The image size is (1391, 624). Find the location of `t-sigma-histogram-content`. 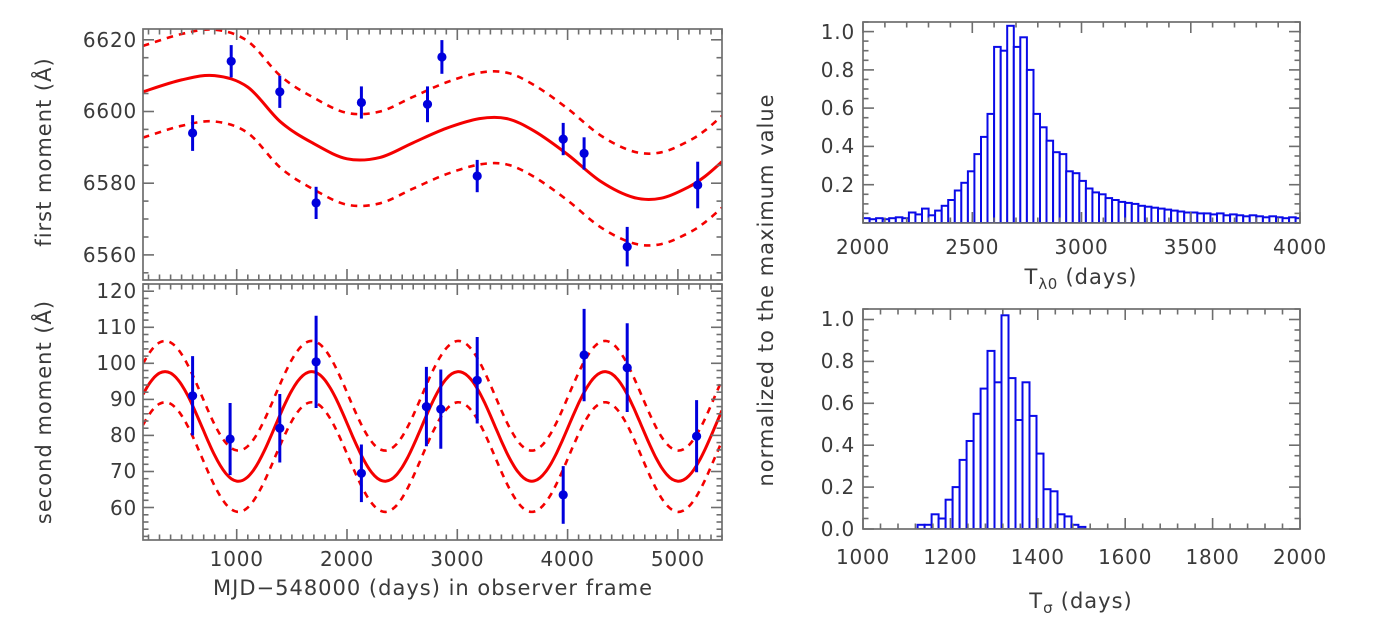

t-sigma-histogram-content is located at coordinates (1001, 421).